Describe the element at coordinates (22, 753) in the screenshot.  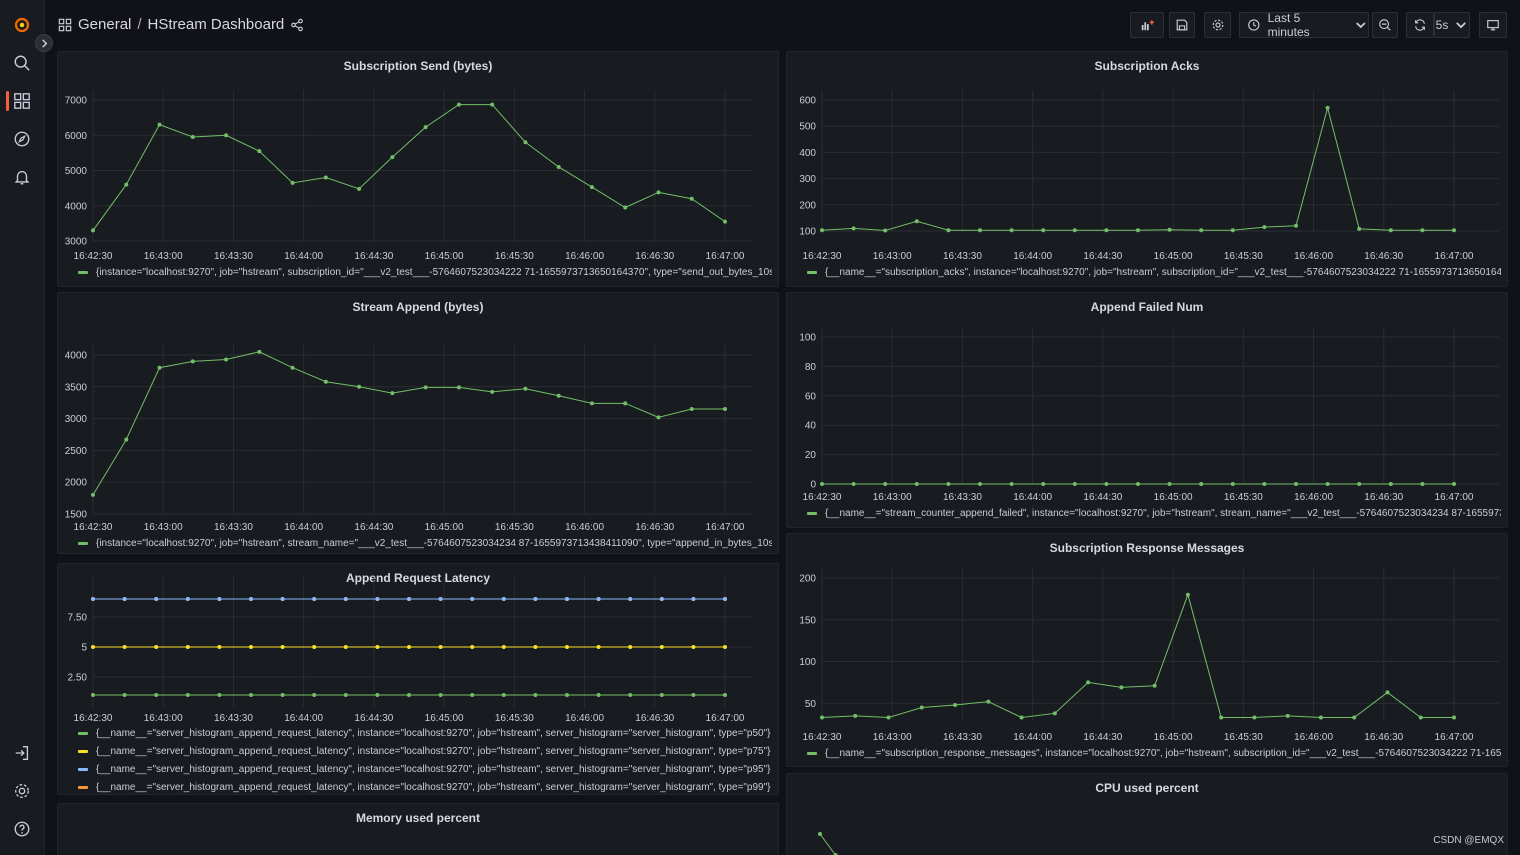
I see `sign-in-icon` at that location.